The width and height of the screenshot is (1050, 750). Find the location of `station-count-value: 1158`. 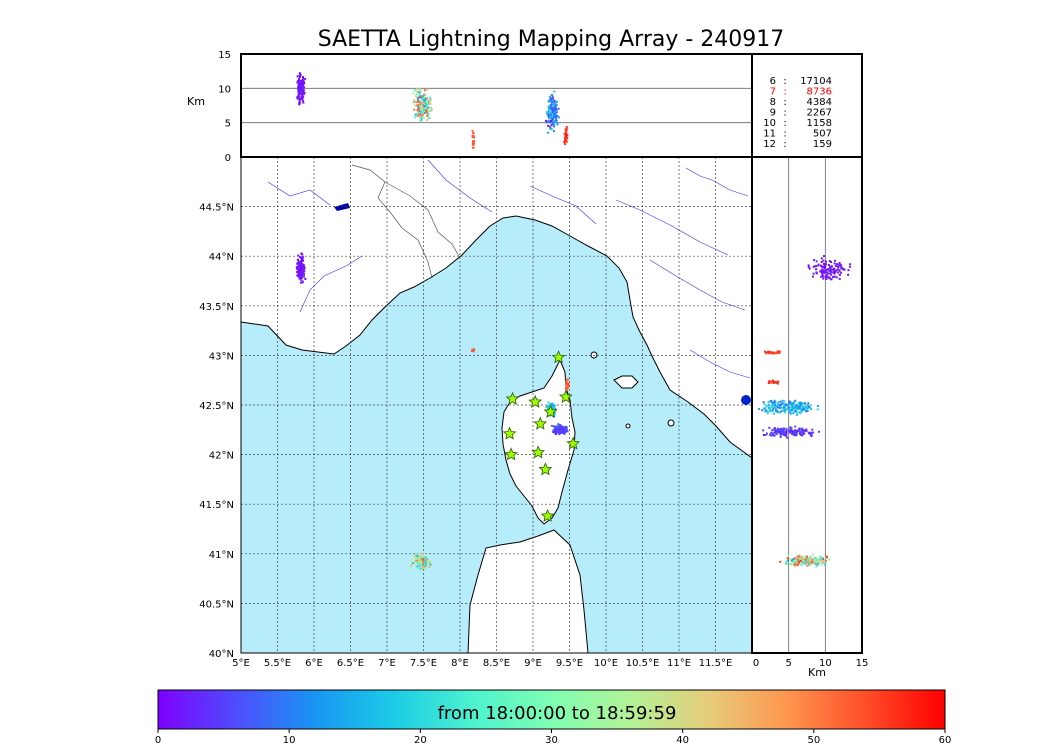

station-count-value: 1158 is located at coordinates (819, 123).